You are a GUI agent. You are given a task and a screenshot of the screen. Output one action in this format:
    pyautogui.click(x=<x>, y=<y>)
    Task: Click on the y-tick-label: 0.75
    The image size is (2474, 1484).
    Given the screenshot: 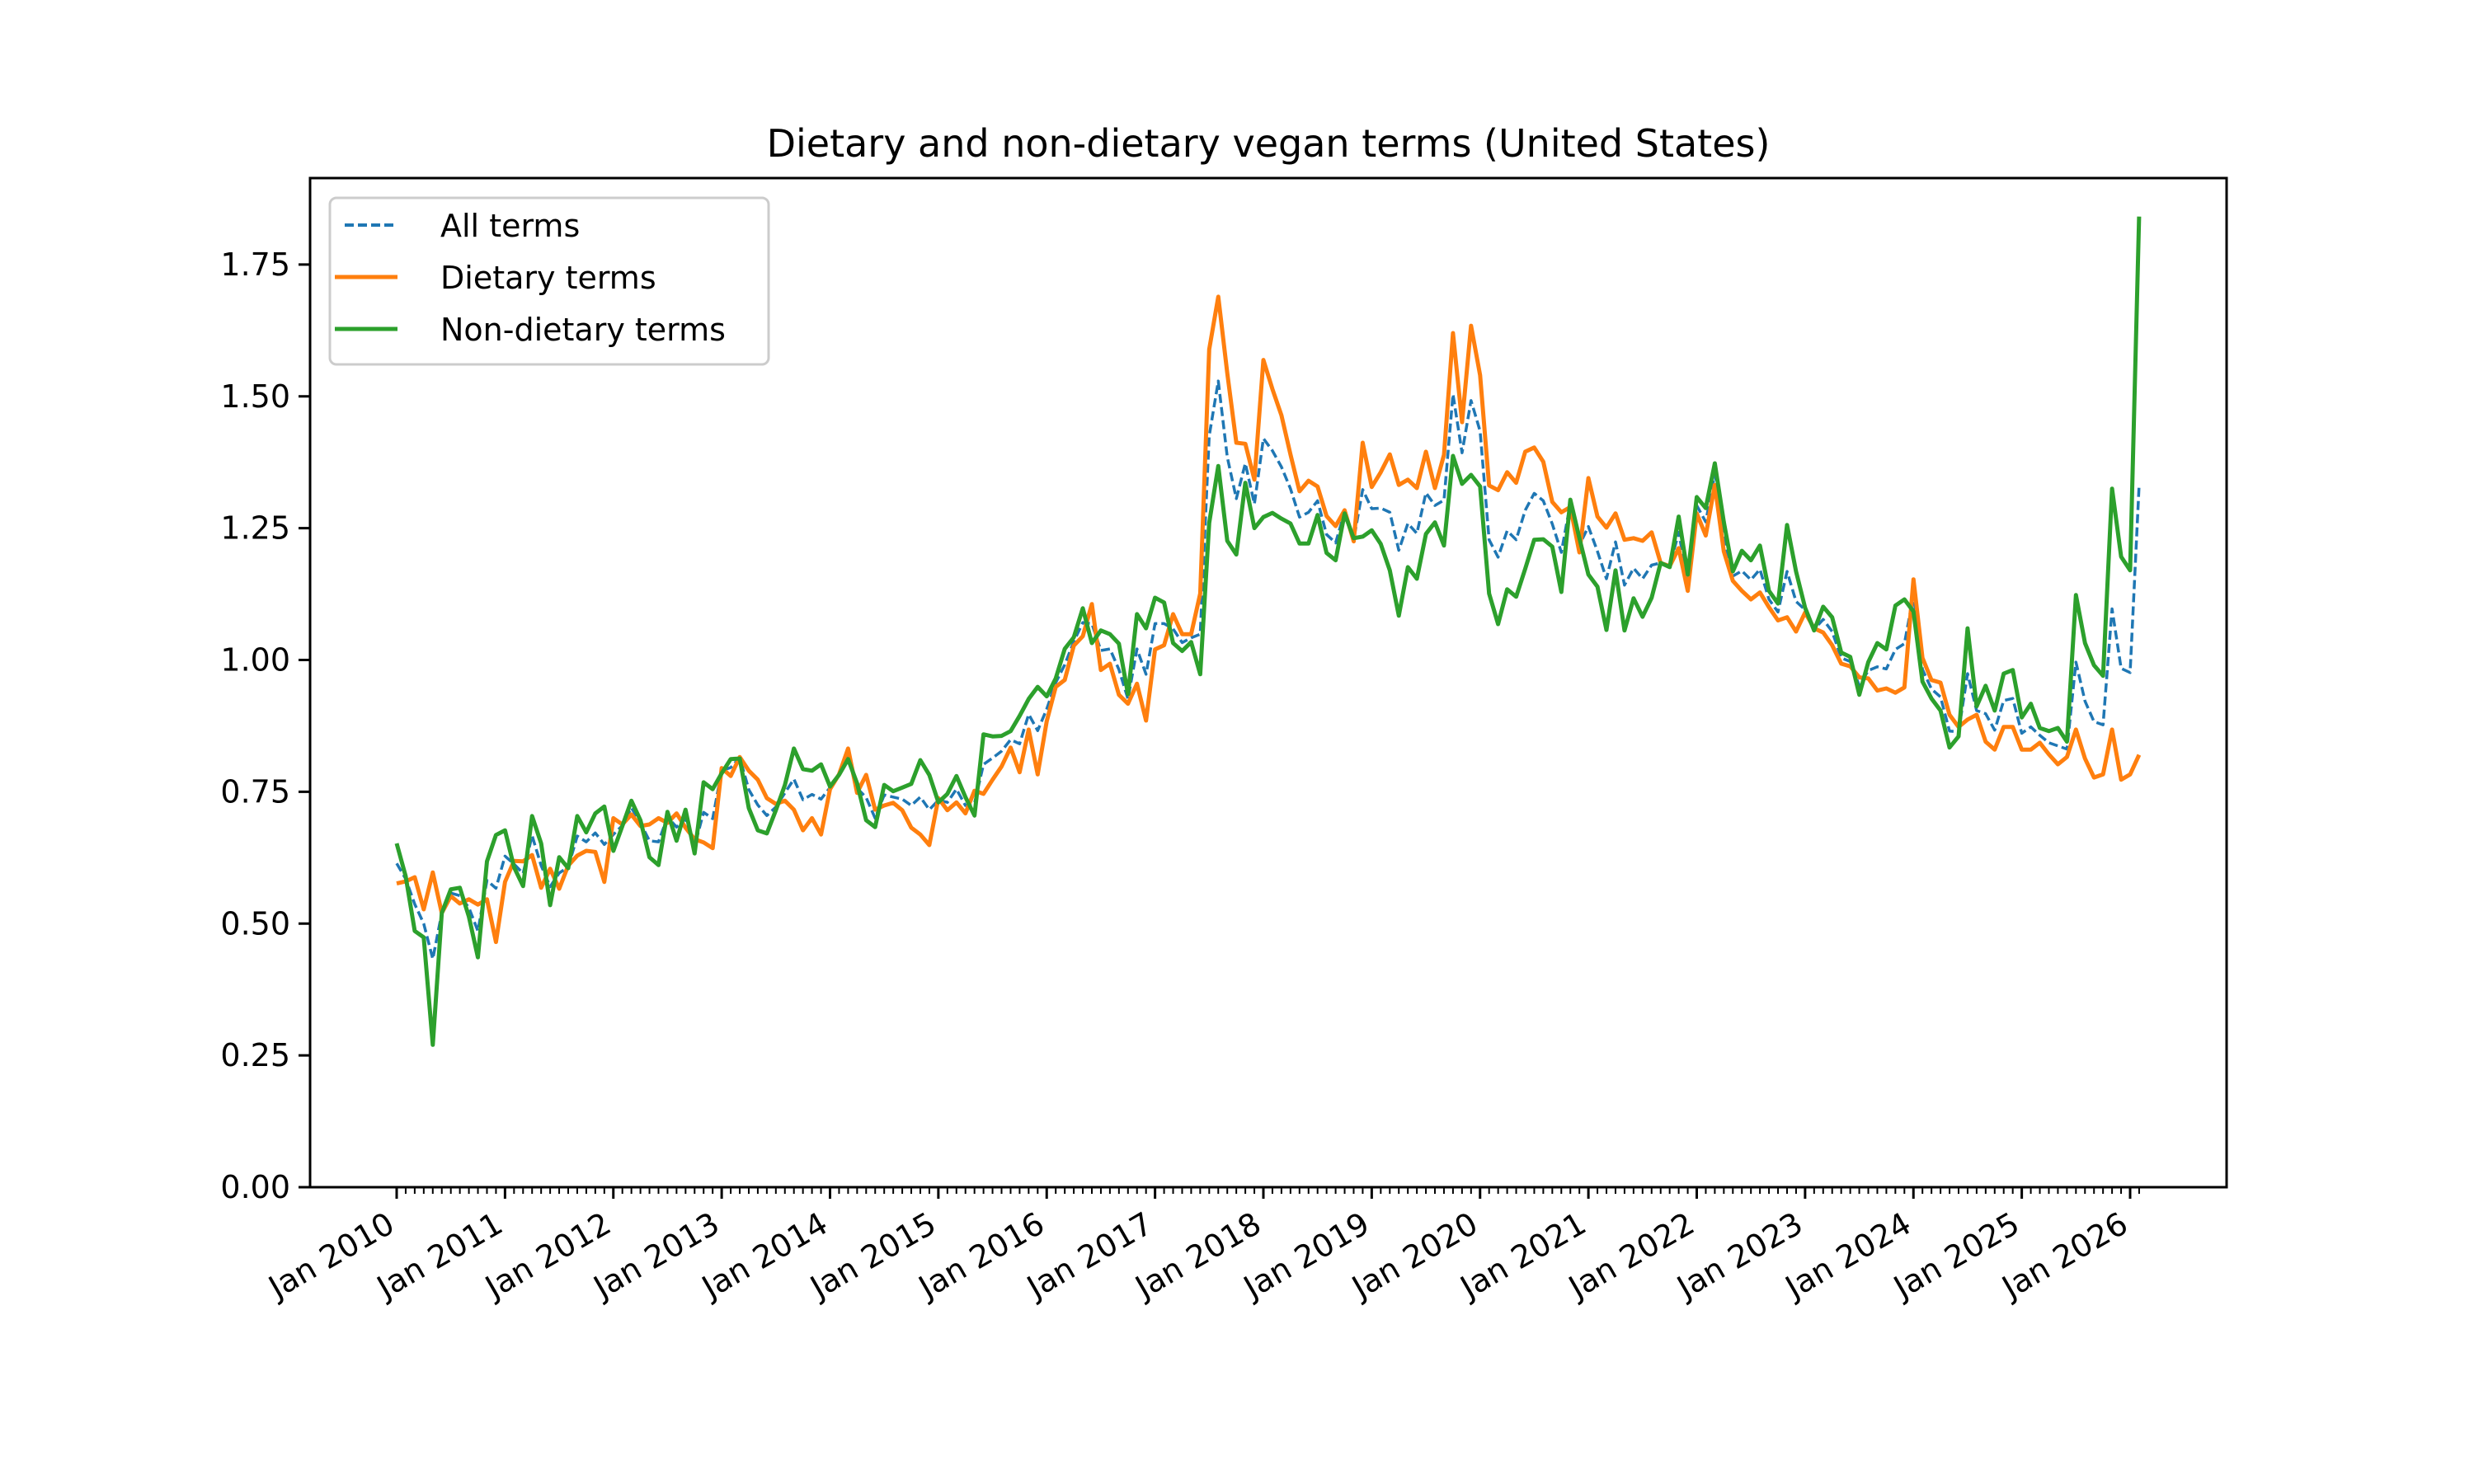 What is the action you would take?
    pyautogui.click(x=255, y=791)
    